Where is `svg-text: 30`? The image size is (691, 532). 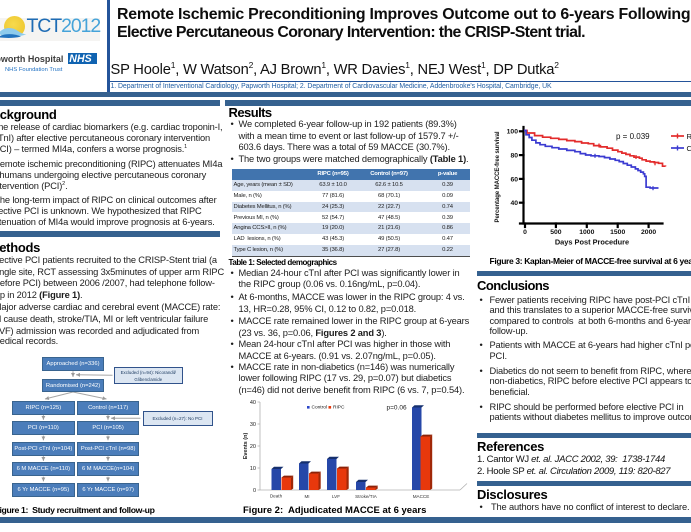
svg-text: 30 is located at coordinates (253, 425).